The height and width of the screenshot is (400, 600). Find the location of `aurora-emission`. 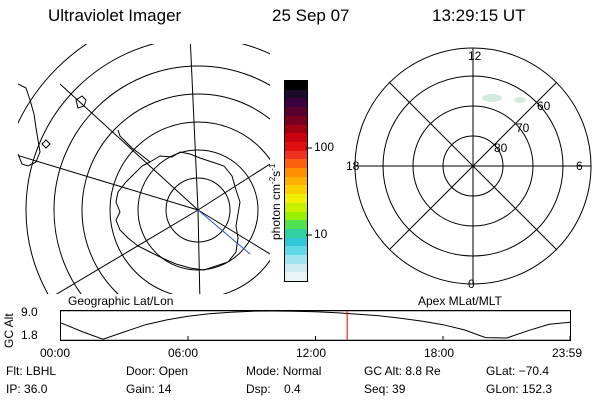

aurora-emission is located at coordinates (504, 98).